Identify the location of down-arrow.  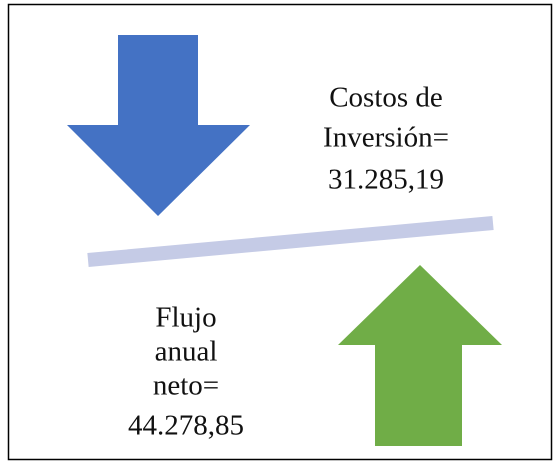
(158, 125).